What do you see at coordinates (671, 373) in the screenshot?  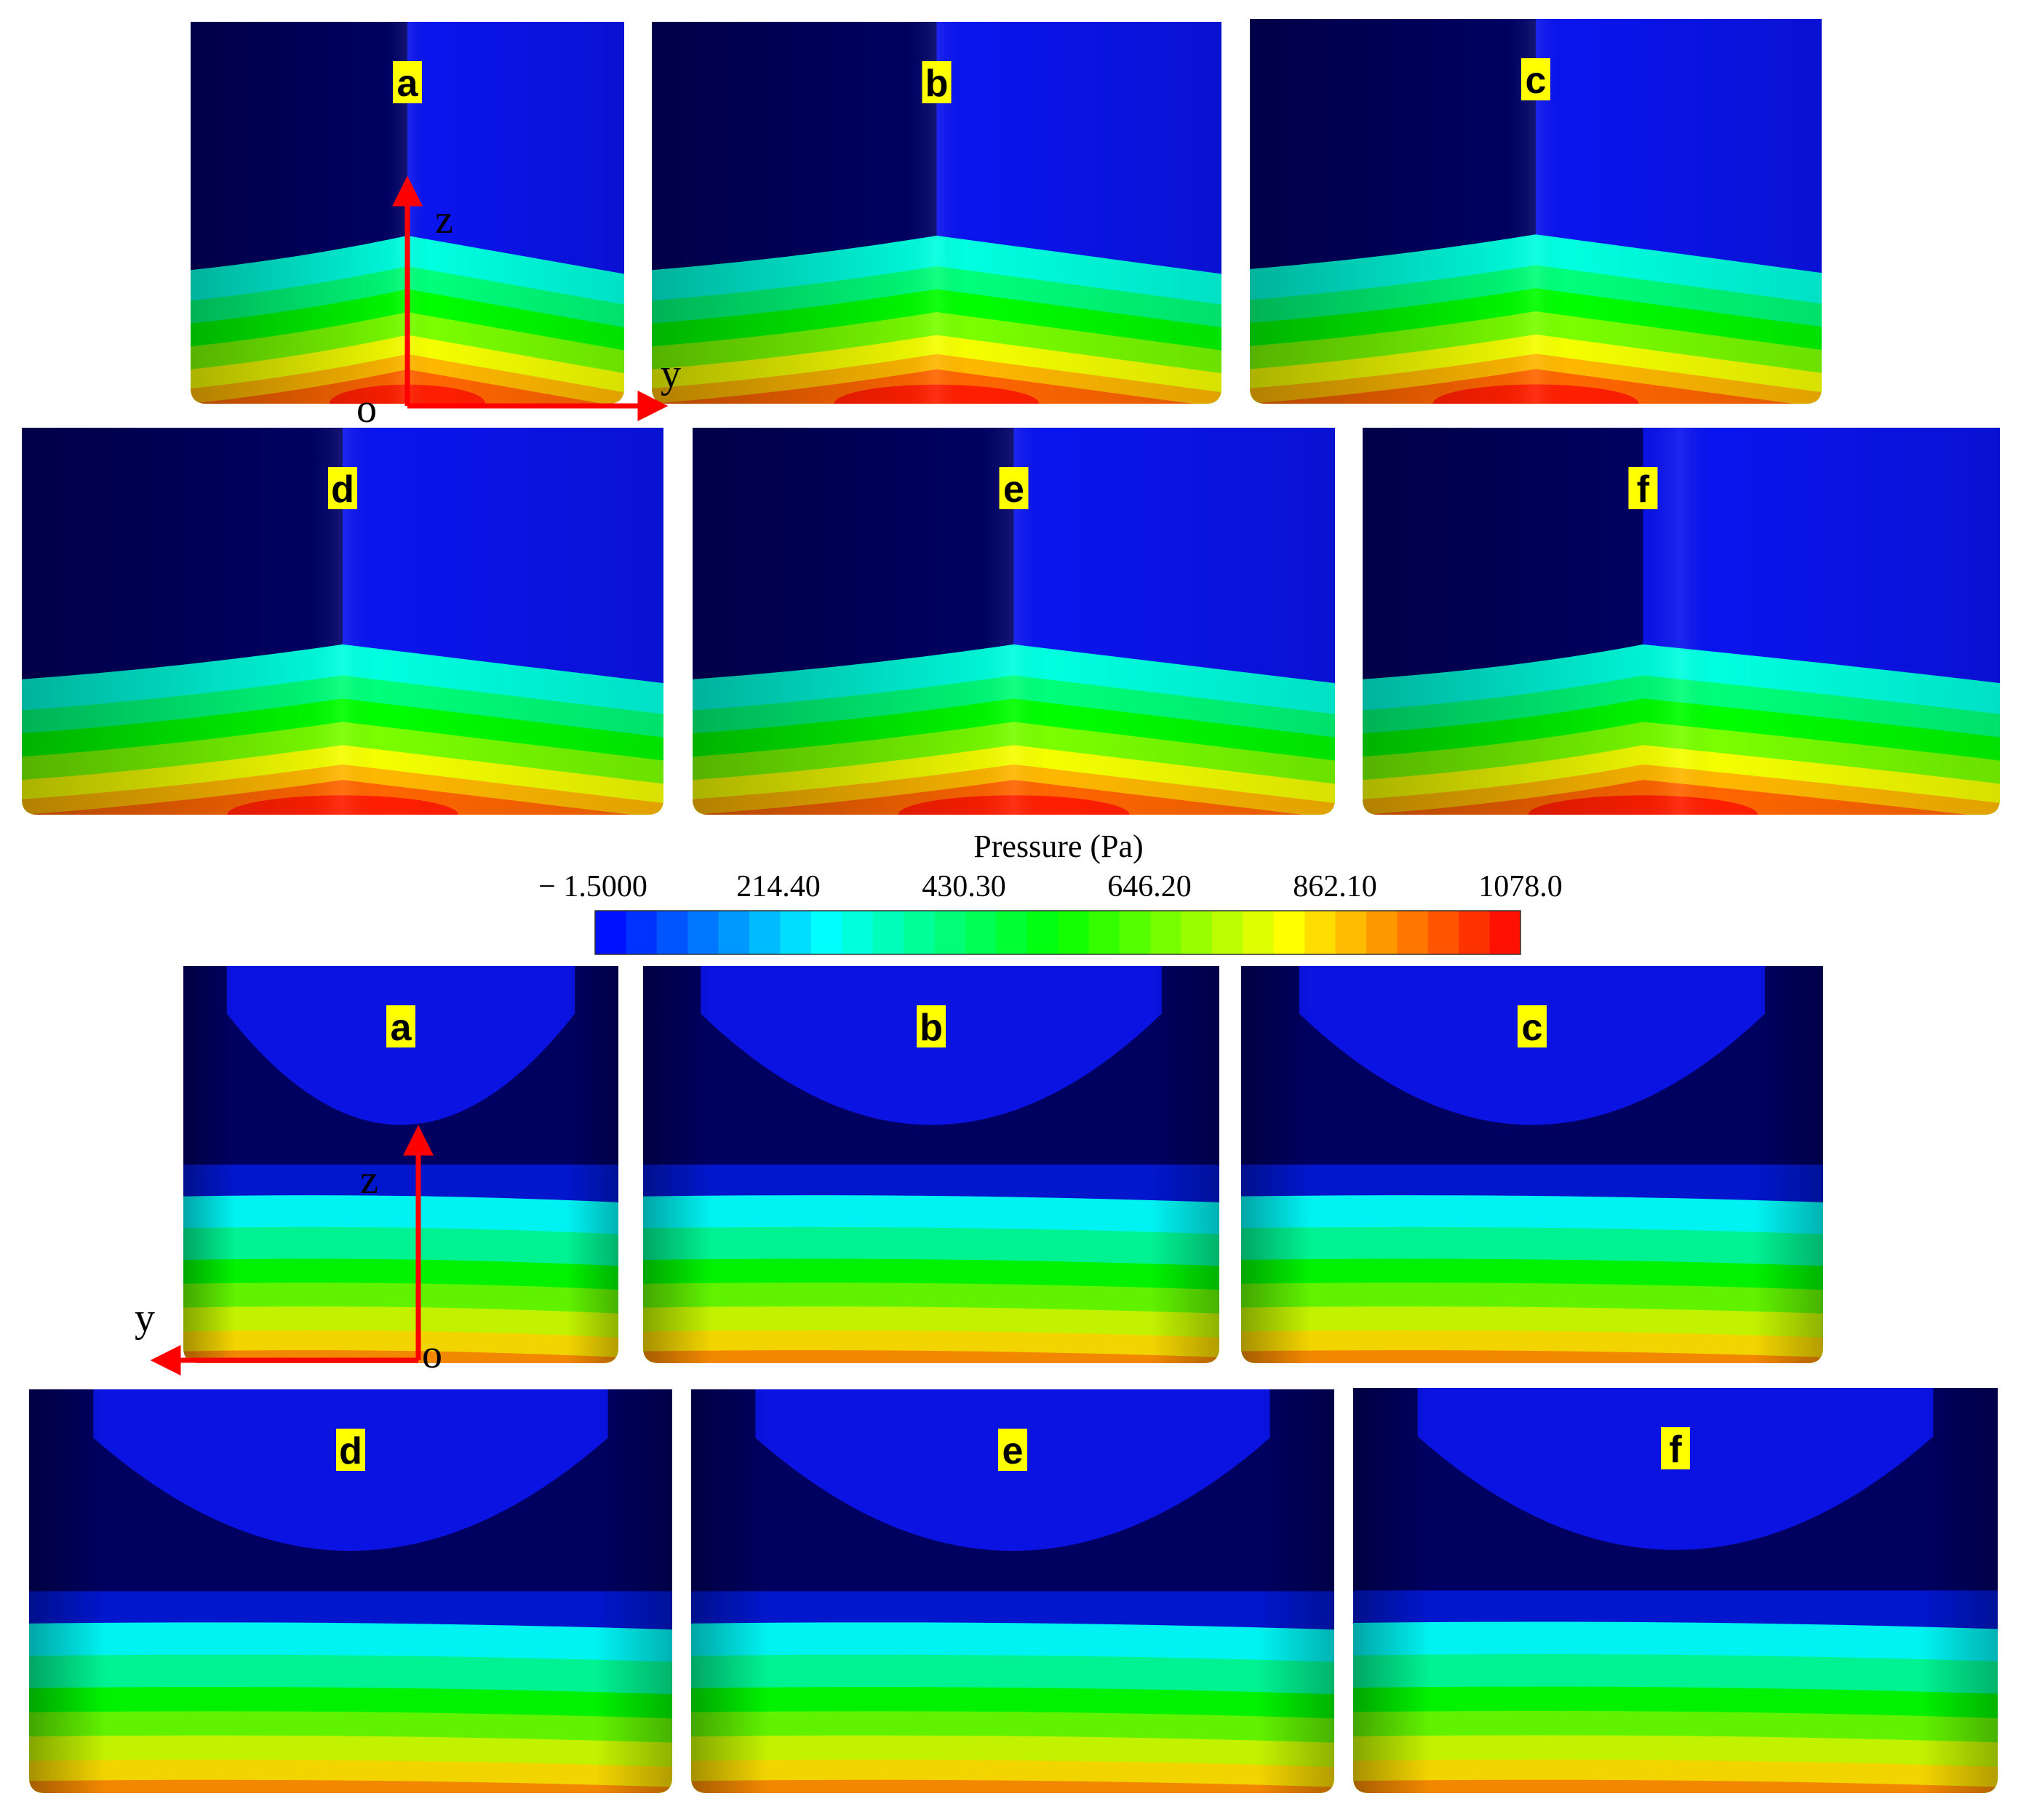 I see `top-y-label: y` at bounding box center [671, 373].